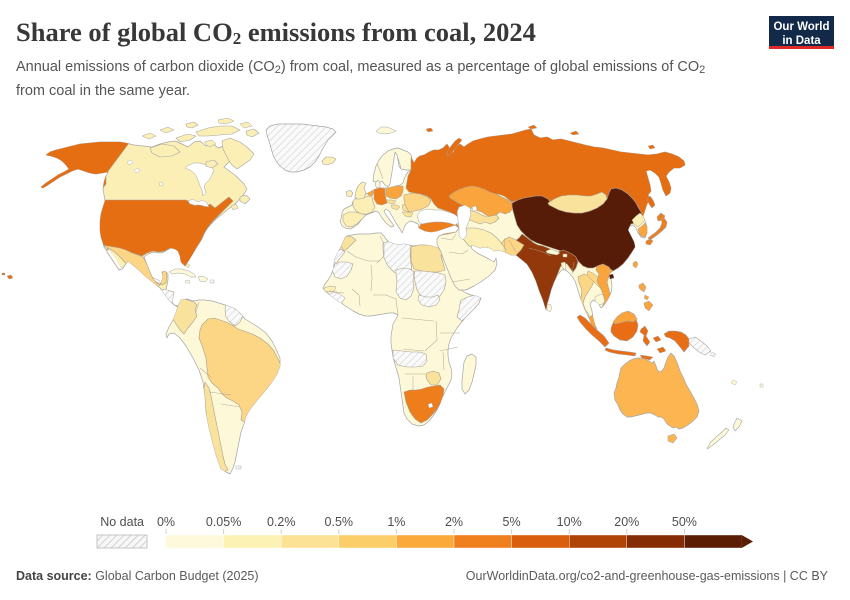  What do you see at coordinates (166, 522) in the screenshot?
I see `svg-text: 0%` at bounding box center [166, 522].